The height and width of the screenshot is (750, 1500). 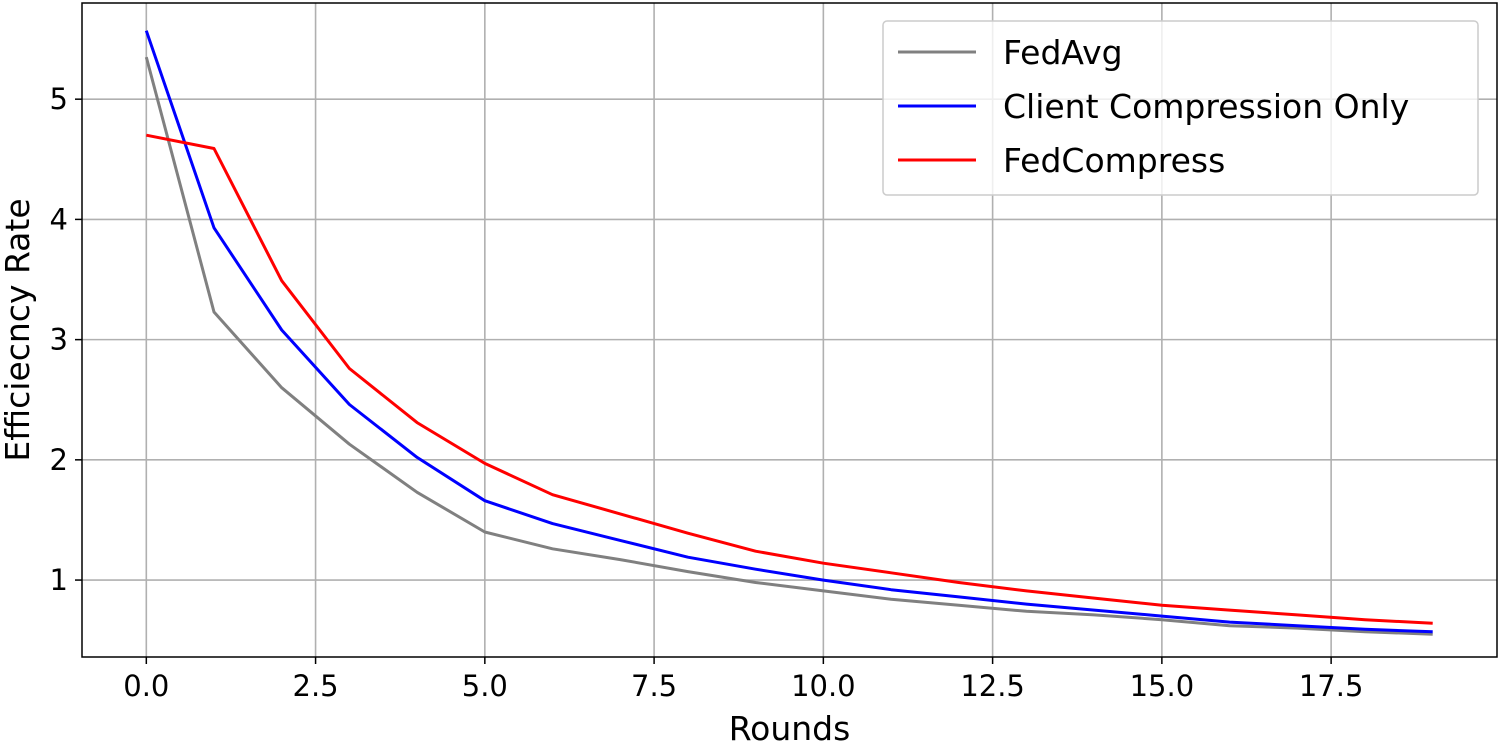 I want to click on legend: FedAvg Client Compression Only FedCompress, so click(x=1180, y=108).